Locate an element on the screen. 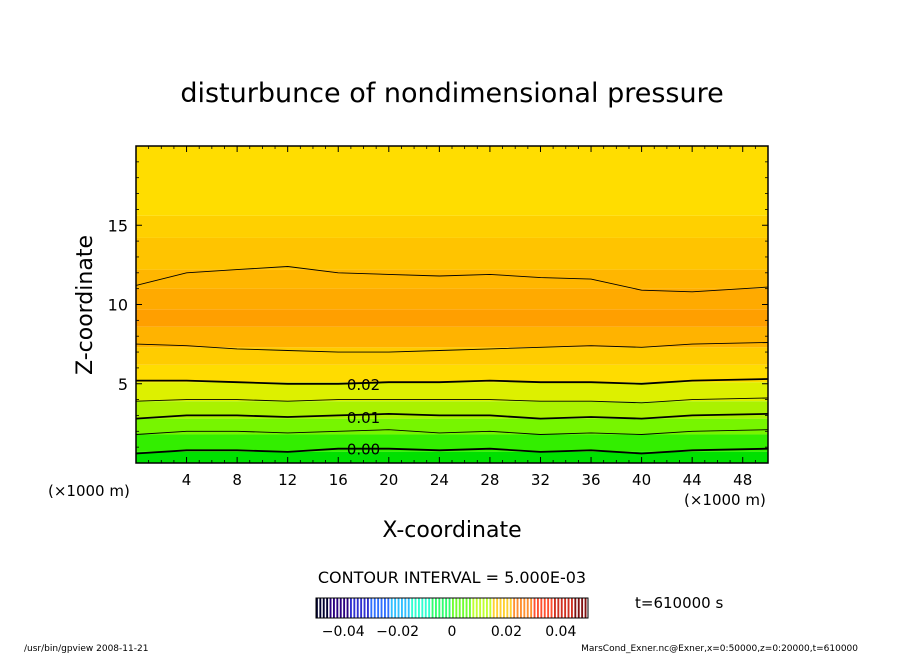 The image size is (904, 654). chart-title: disturbunce of nondimensional pressure is located at coordinates (451, 93).